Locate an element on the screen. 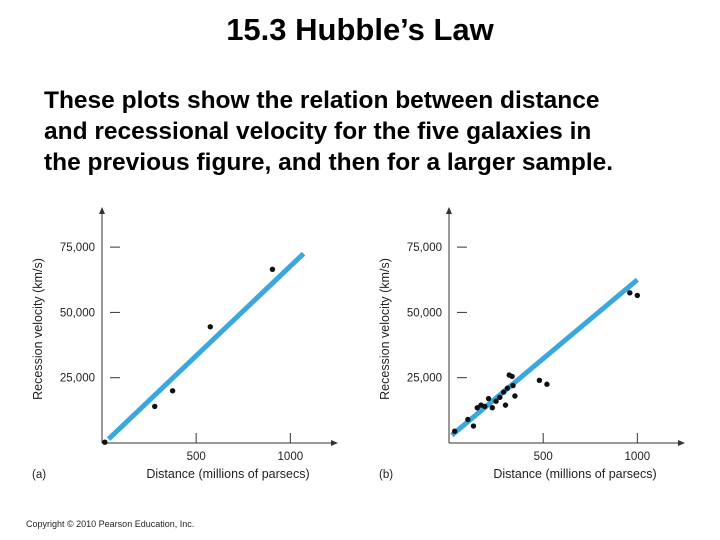 This screenshot has height=540, width=720. panel-label: (a) is located at coordinates (39, 475).